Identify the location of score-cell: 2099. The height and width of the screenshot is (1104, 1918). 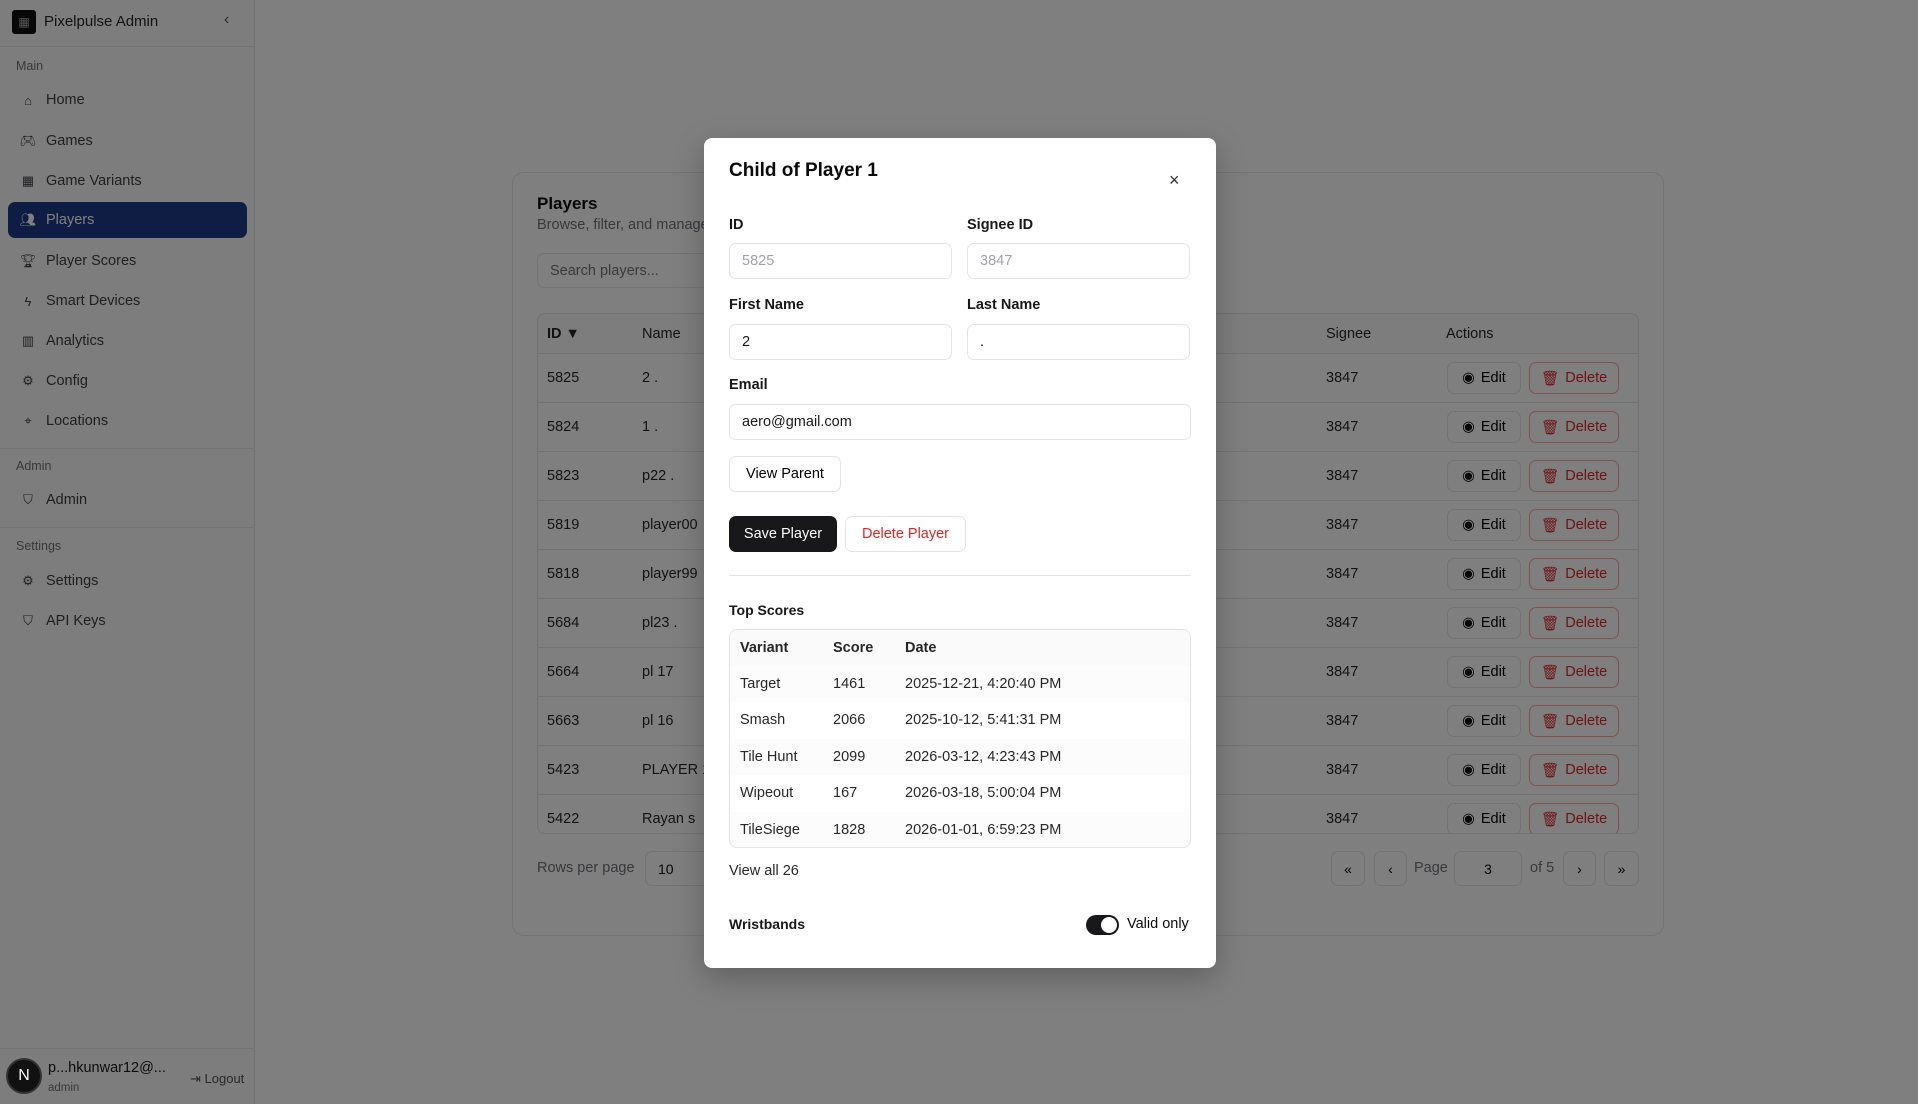
(849, 756).